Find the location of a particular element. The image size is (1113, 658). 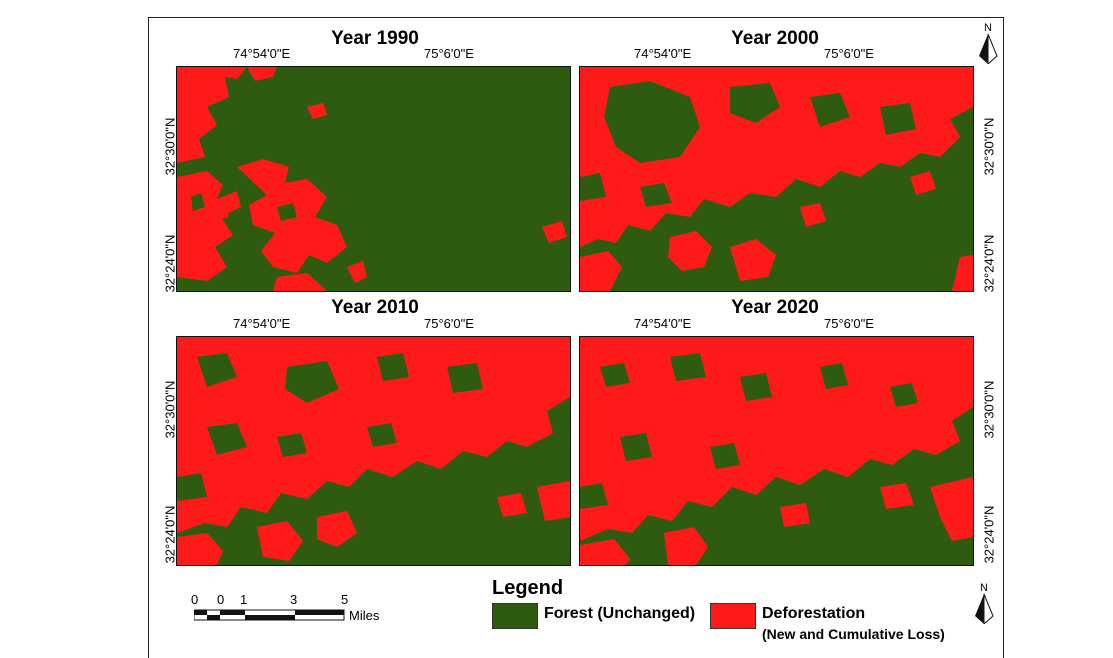

scale-unit: Miles is located at coordinates (364, 615).